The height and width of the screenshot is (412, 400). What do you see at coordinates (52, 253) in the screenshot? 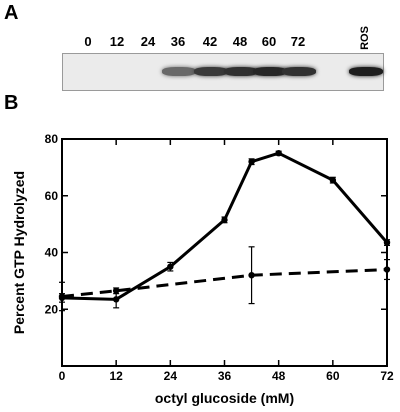
I see `y-tick-label-1: 40` at bounding box center [52, 253].